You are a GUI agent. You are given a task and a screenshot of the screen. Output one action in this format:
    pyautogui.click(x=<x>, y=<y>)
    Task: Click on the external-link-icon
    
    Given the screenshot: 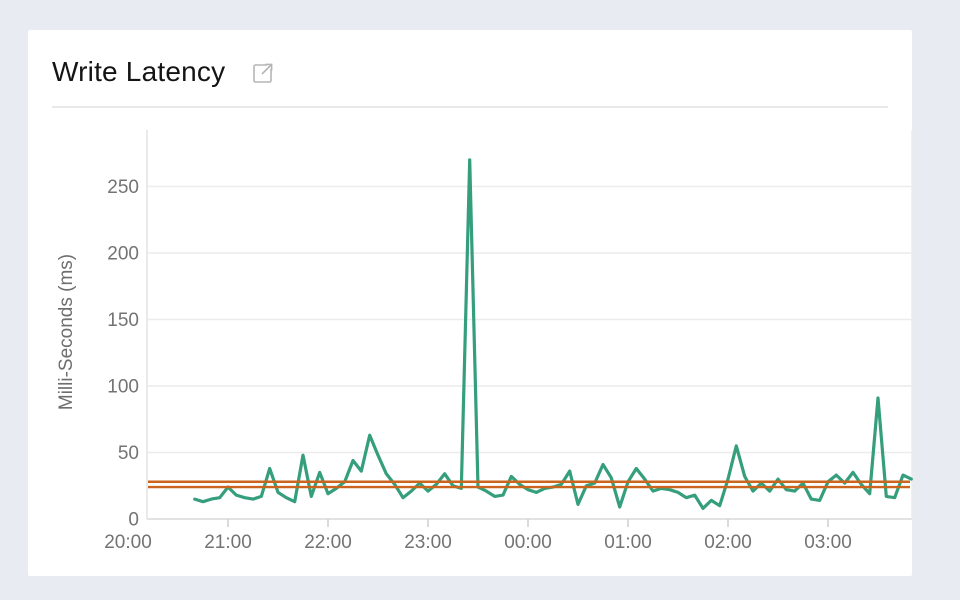 What is the action you would take?
    pyautogui.click(x=263, y=73)
    